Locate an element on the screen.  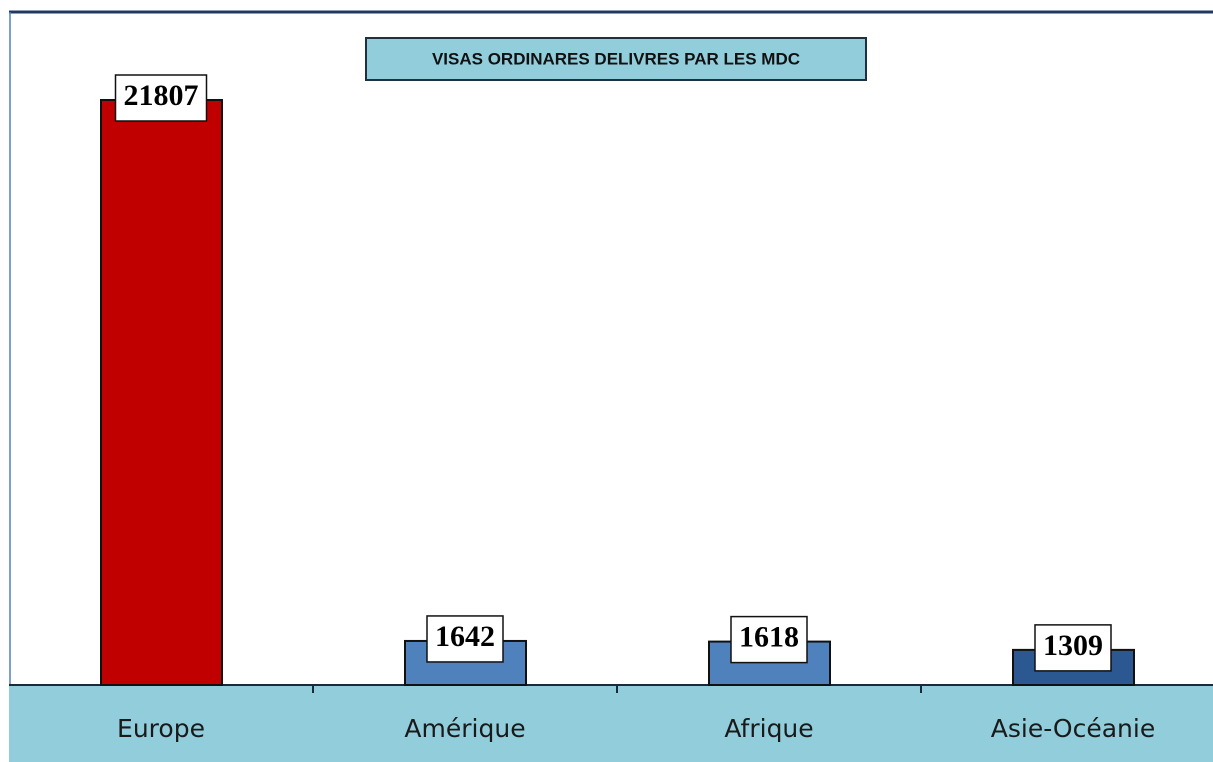
title-box is located at coordinates (616, 59).